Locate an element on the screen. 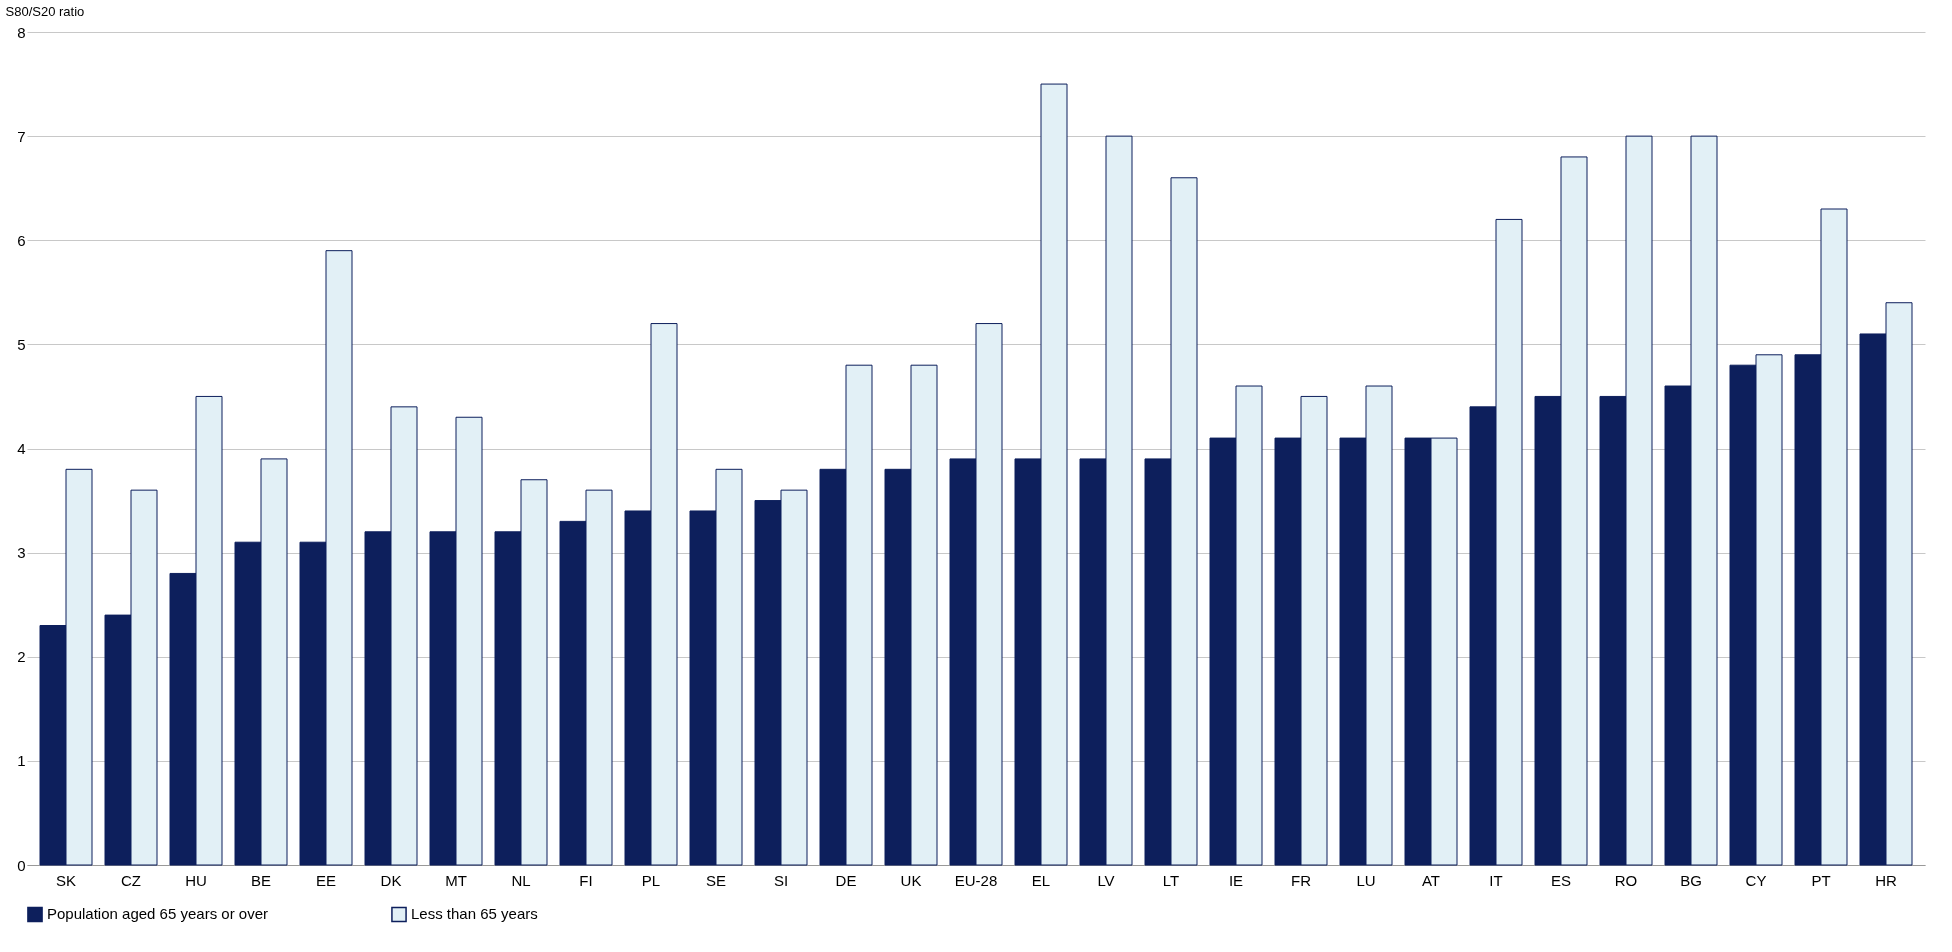 This screenshot has width=1952, height=952. x-tick-label: DE is located at coordinates (846, 880).